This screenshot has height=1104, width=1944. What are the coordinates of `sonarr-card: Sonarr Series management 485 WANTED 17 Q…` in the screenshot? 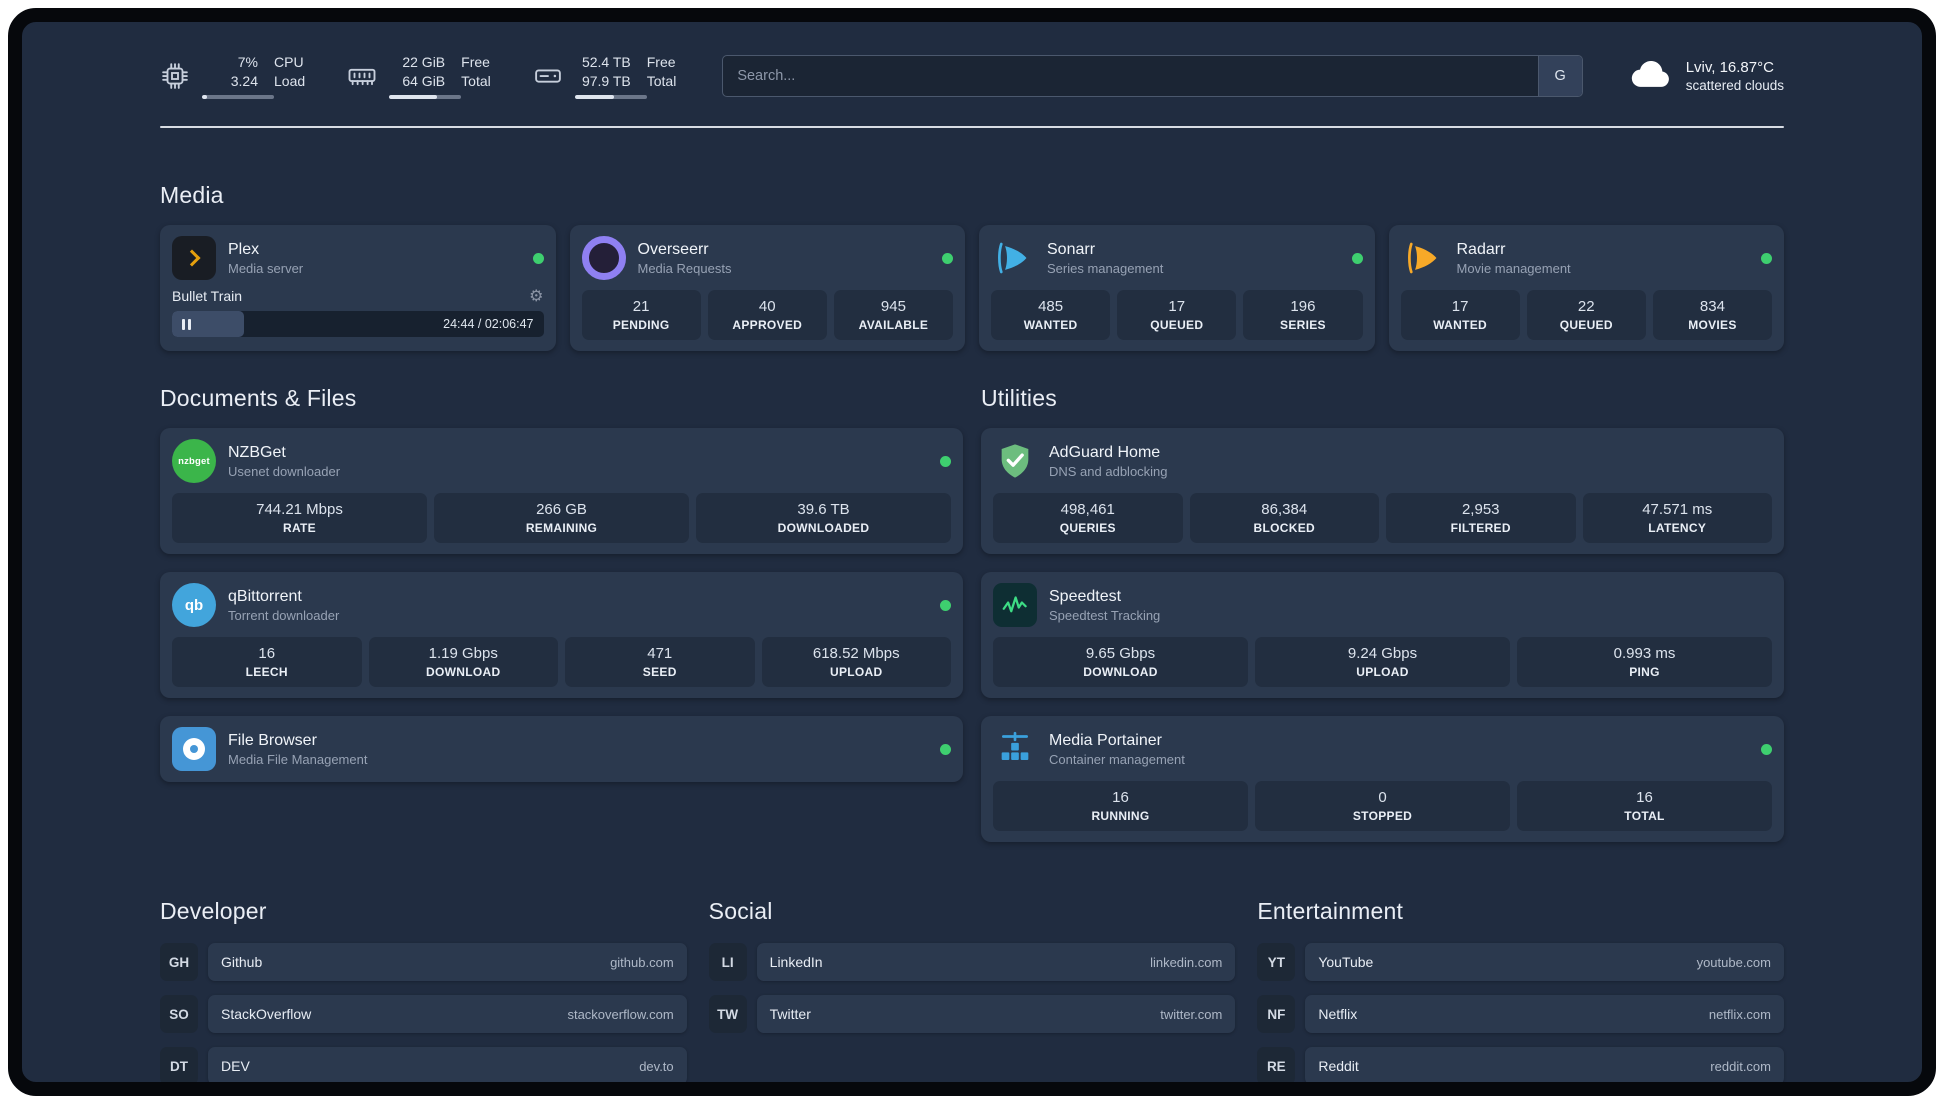 It's located at (1177, 288).